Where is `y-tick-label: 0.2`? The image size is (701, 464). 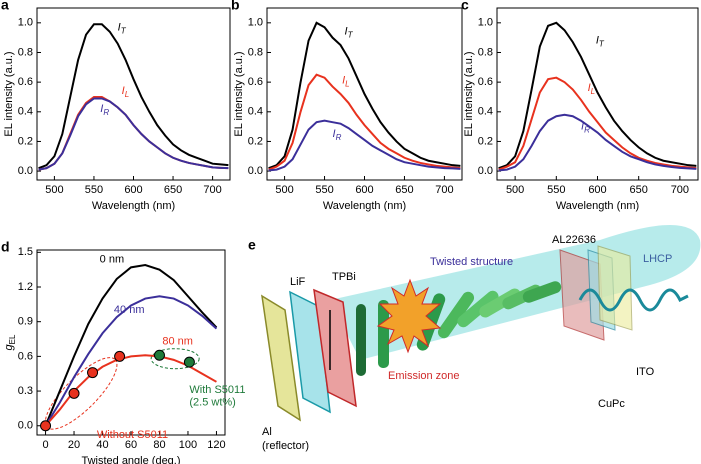
y-tick-label: 0.2 is located at coordinates (25, 141).